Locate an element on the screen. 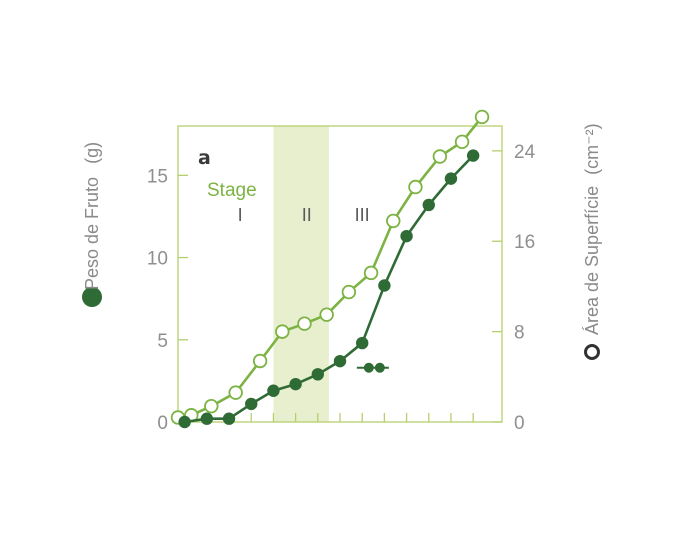  stage-label-i: I is located at coordinates (240, 215).